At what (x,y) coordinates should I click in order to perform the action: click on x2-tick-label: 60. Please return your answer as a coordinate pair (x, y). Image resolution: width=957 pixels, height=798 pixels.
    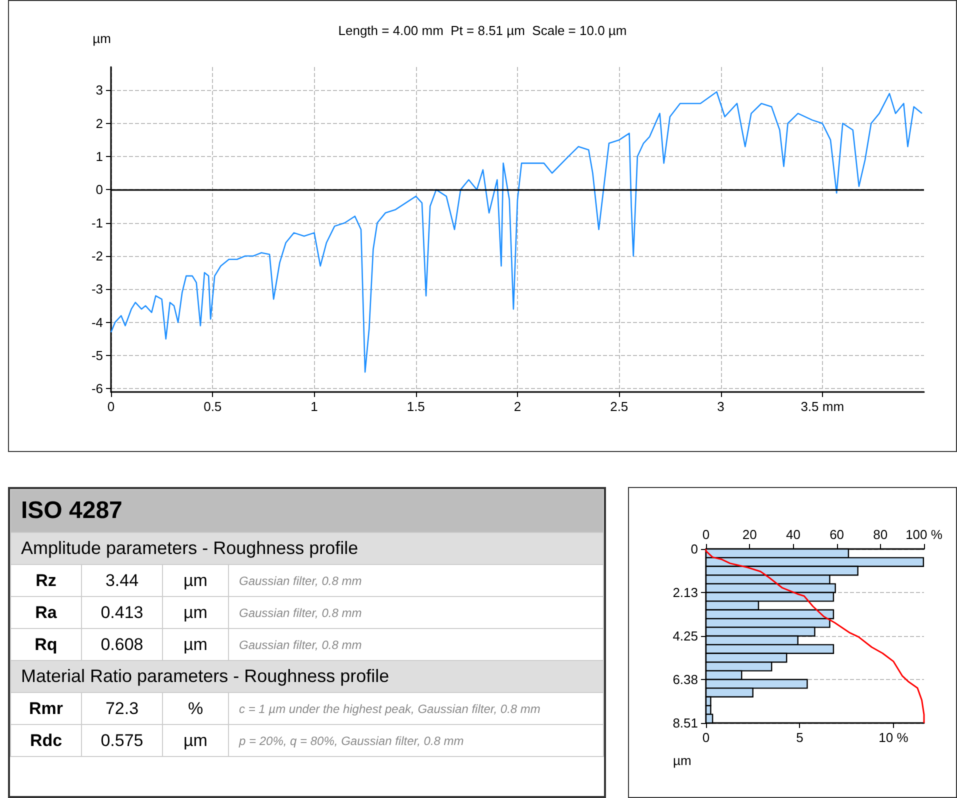
    Looking at the image, I should click on (837, 534).